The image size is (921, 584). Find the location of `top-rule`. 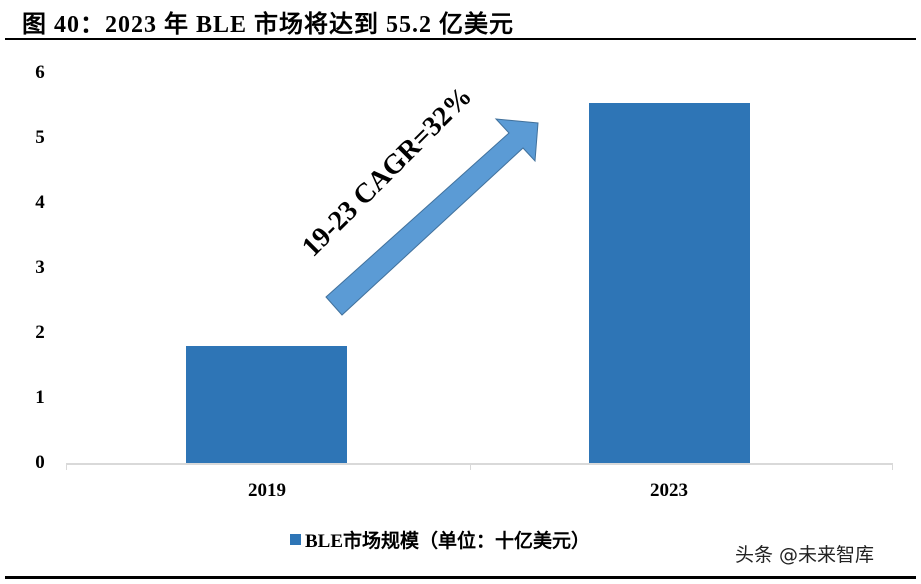

top-rule is located at coordinates (460, 39).